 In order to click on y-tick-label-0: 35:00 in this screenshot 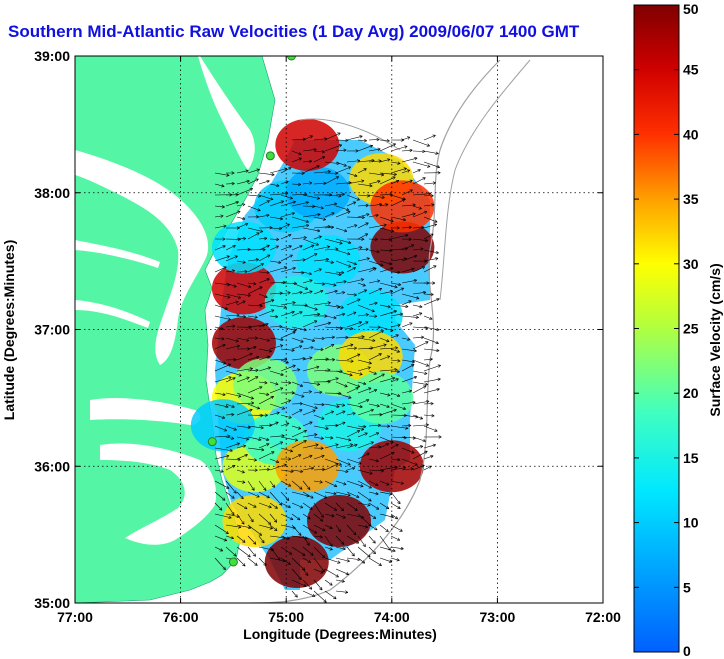, I will do `click(52, 603)`.